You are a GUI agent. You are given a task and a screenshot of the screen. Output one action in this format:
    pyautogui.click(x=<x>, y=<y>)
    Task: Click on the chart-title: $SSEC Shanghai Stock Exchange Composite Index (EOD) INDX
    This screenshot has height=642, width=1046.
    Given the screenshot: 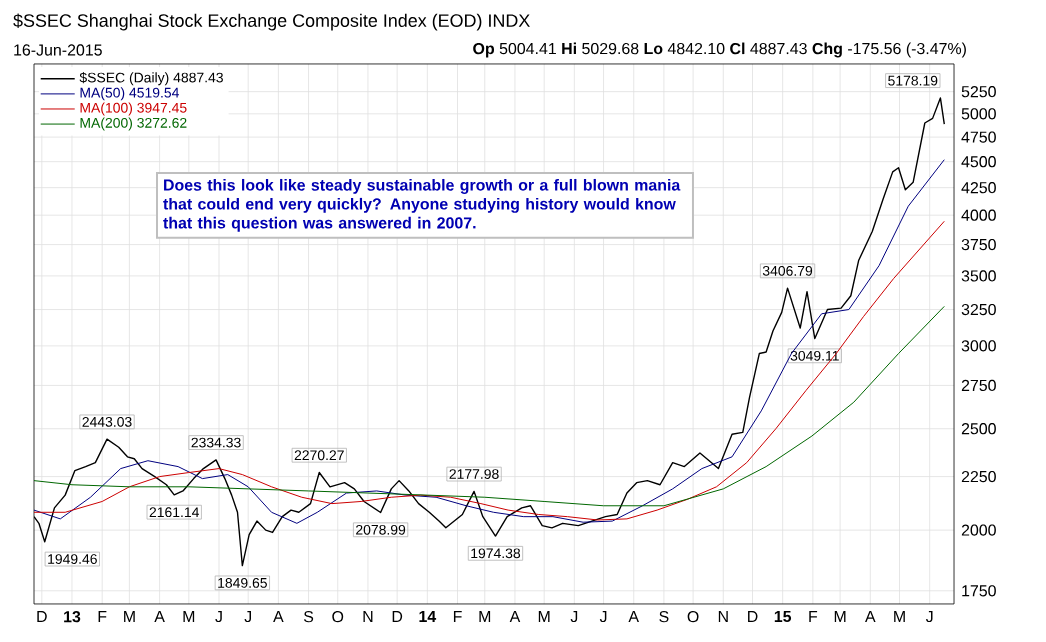 What is the action you would take?
    pyautogui.click(x=271, y=22)
    